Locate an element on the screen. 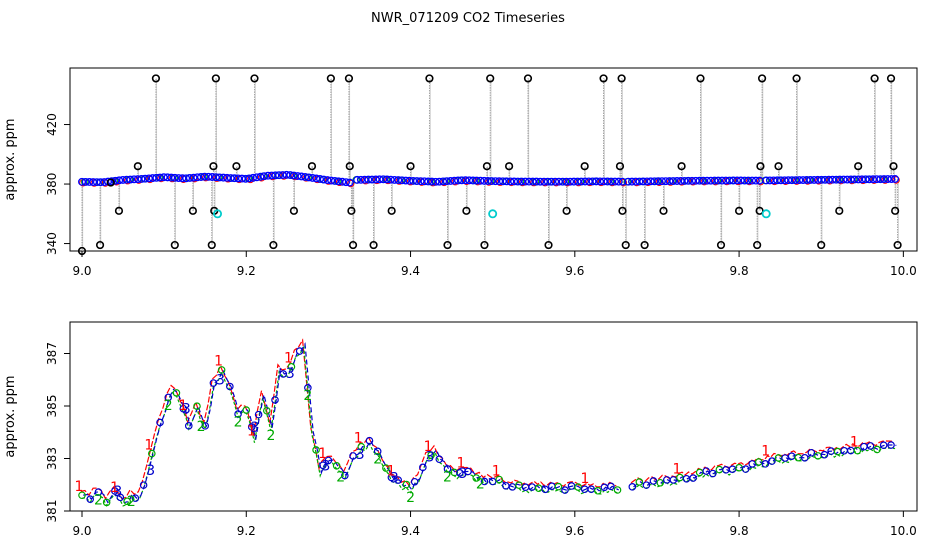 This screenshot has height=540, width=936. series-label-3: 3 is located at coordinates (325, 466).